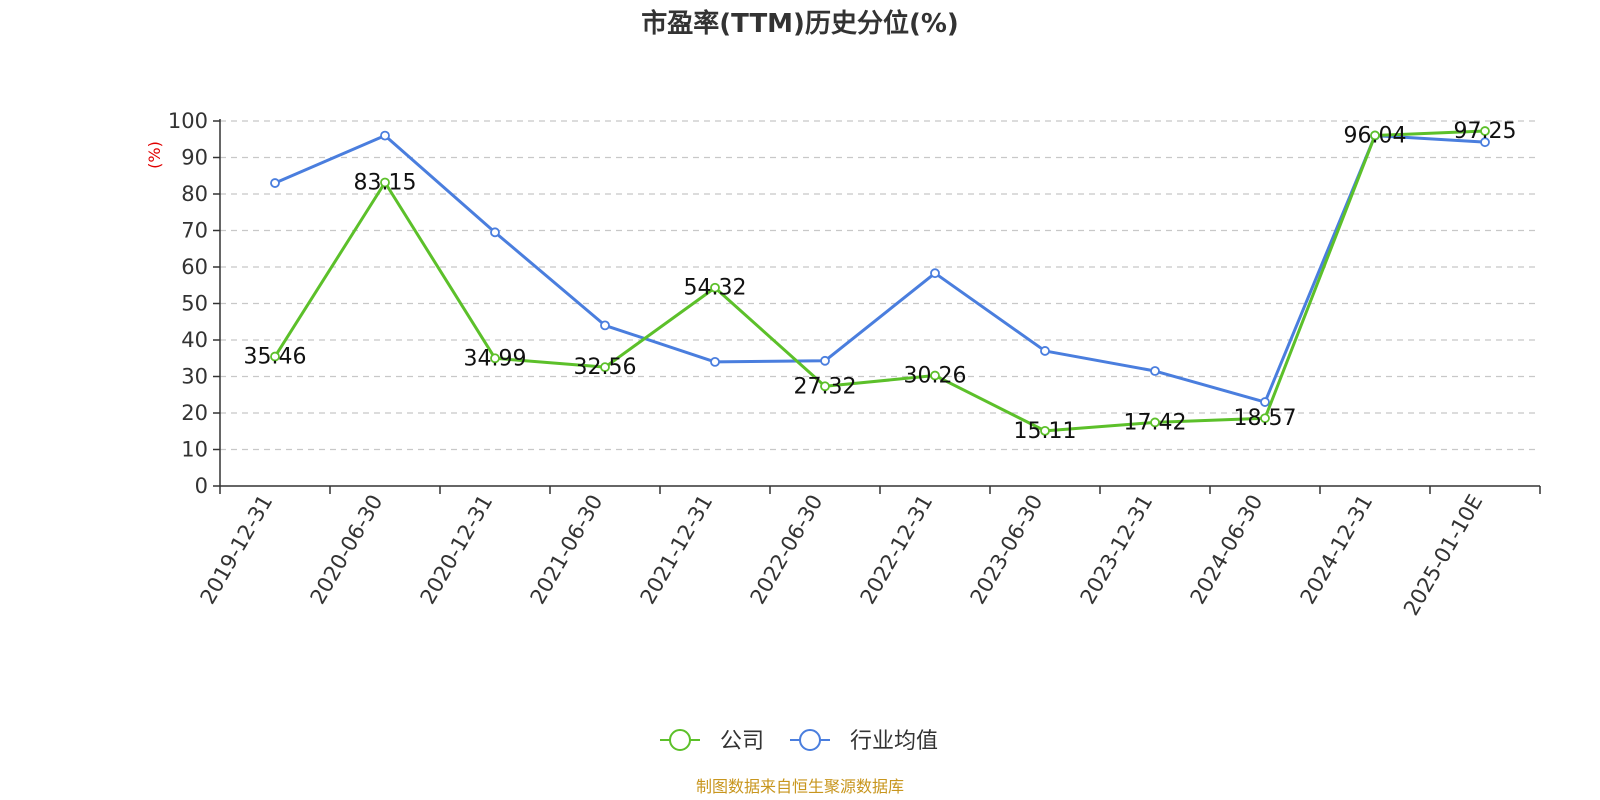 The image size is (1600, 800). Describe the element at coordinates (194, 340) in the screenshot. I see `y-tick-label: 40` at that location.